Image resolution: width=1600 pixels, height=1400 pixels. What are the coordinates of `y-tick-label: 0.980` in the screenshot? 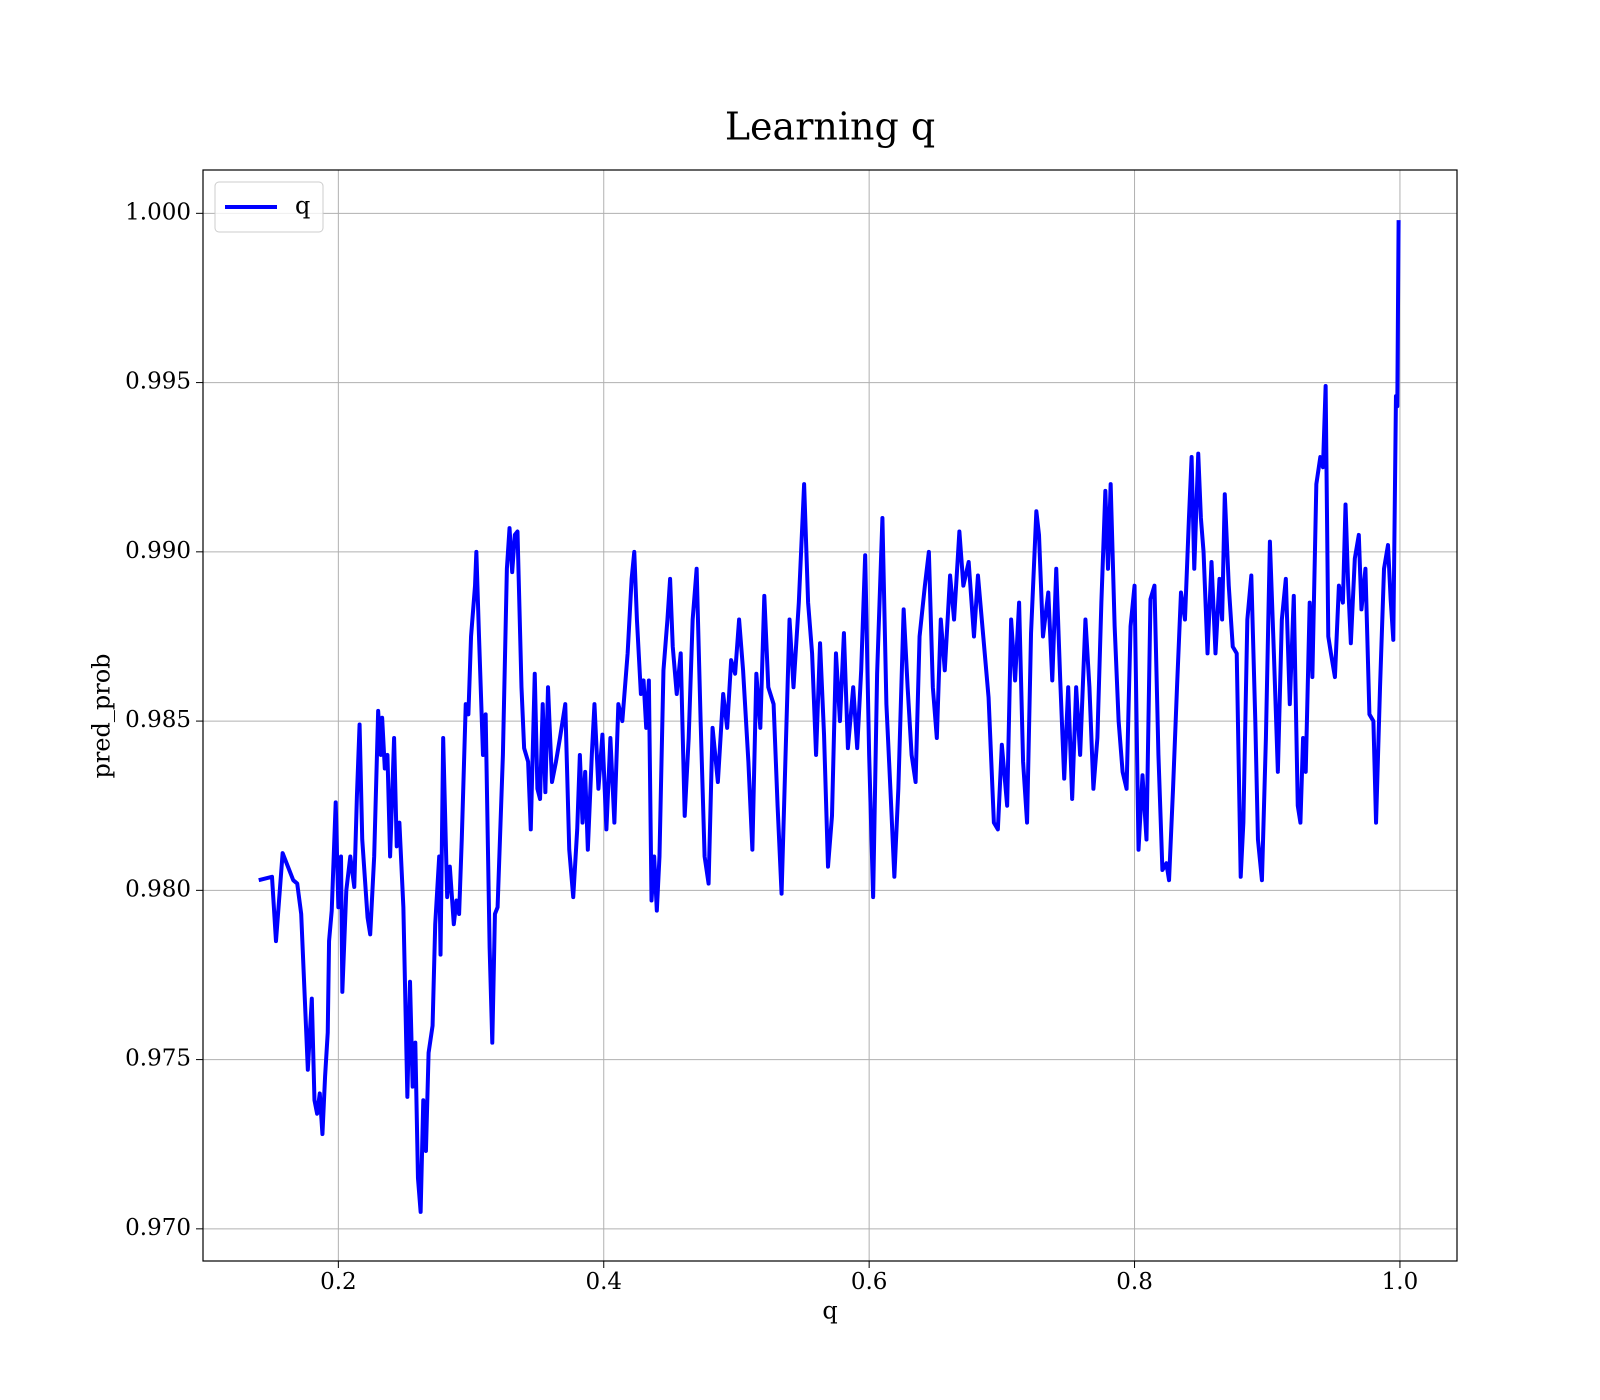 It's located at (158, 889).